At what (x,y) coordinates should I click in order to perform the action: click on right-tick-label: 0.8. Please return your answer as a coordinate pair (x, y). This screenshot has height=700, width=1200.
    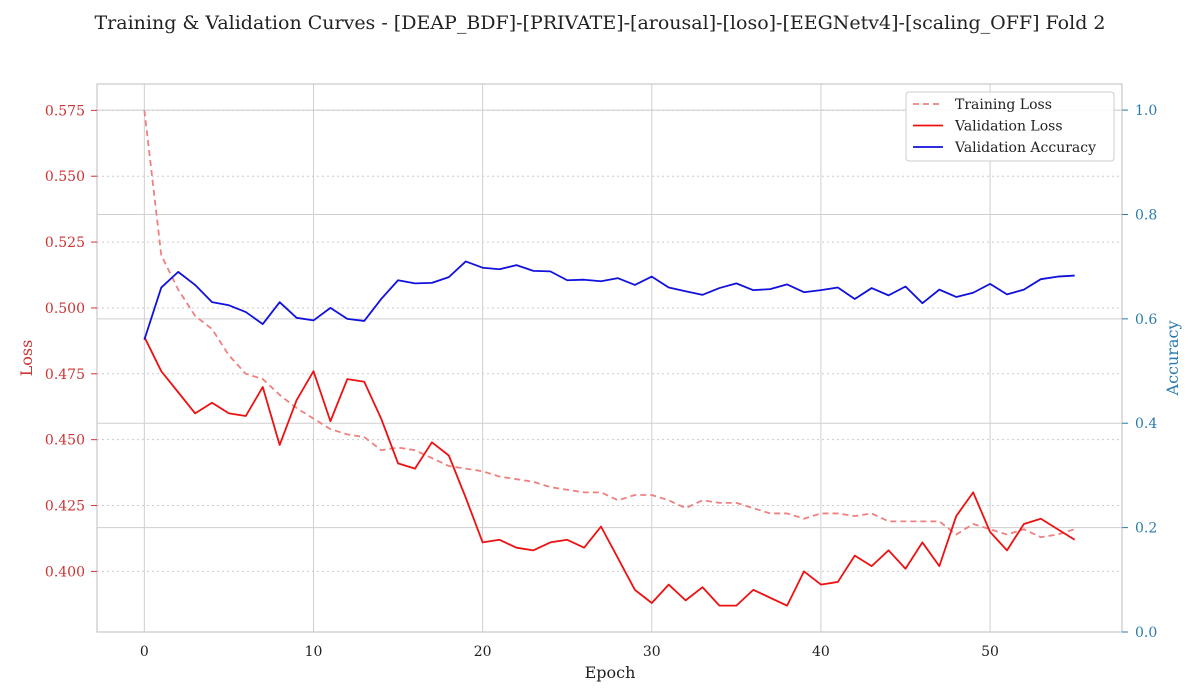
    Looking at the image, I should click on (1146, 215).